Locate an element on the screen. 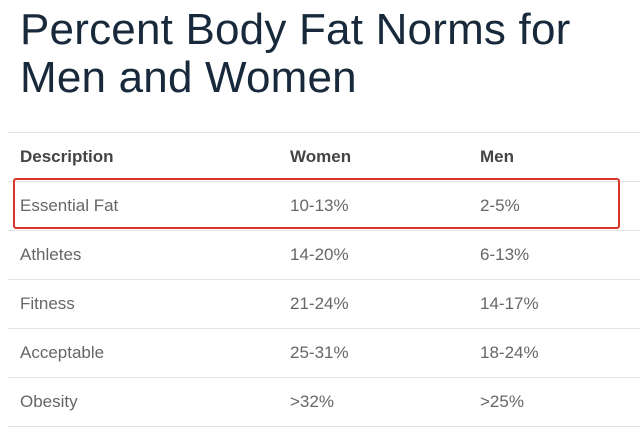  table-cell: Acceptable is located at coordinates (143, 353).